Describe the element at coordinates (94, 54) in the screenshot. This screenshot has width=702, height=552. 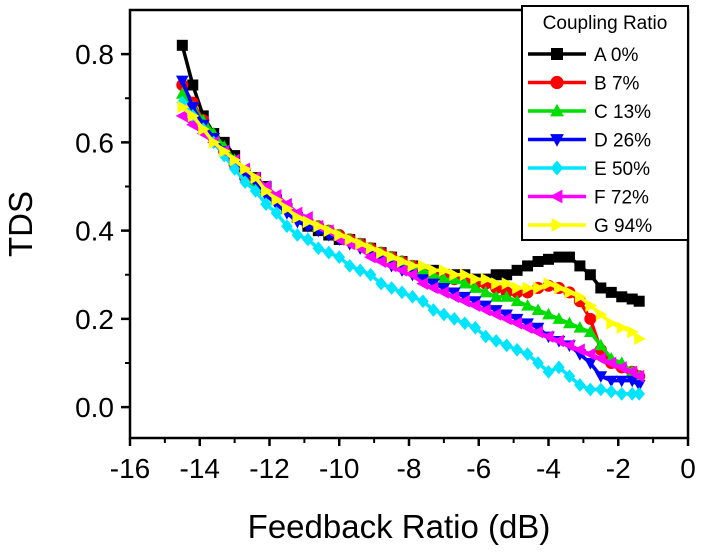
I see `y-tick-label: 0.8` at that location.